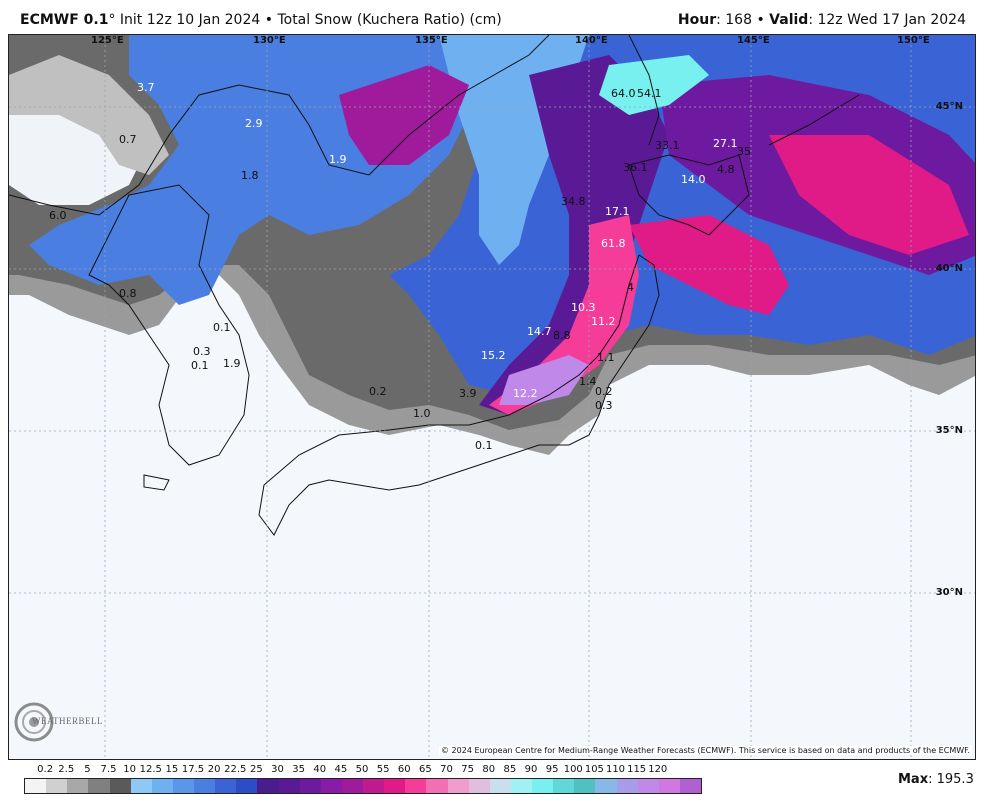 The image size is (984, 808). Describe the element at coordinates (214, 769) in the screenshot. I see `legend-tick-label: 20` at that location.